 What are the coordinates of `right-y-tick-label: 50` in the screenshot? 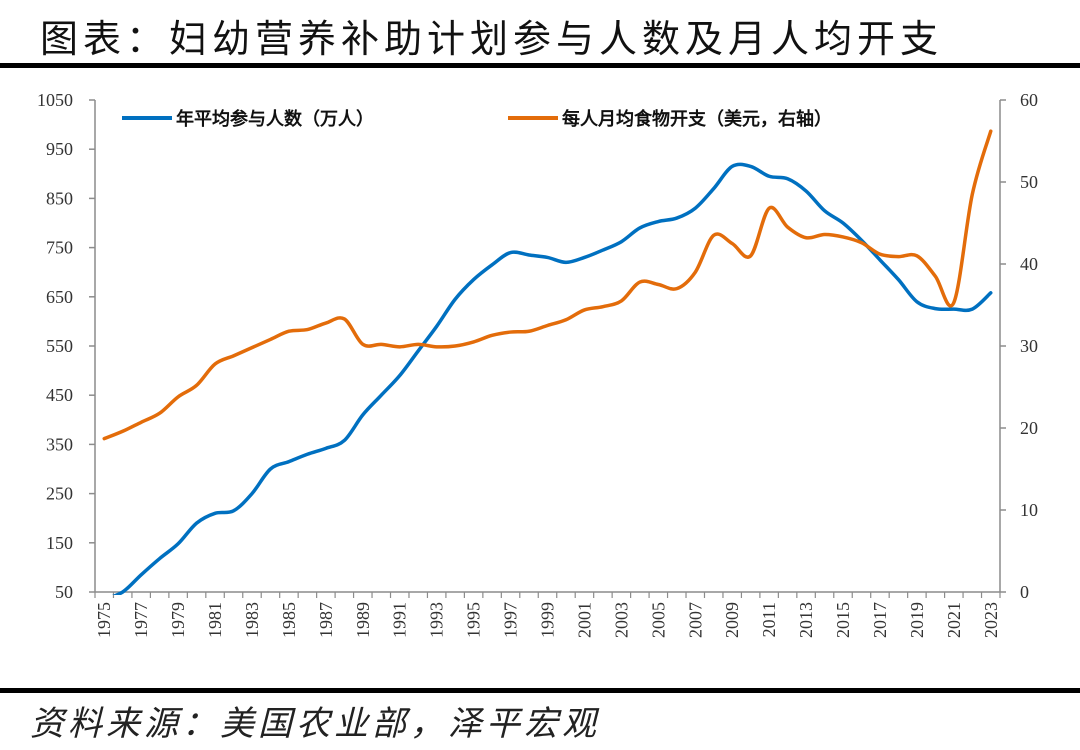 It's located at (1029, 182).